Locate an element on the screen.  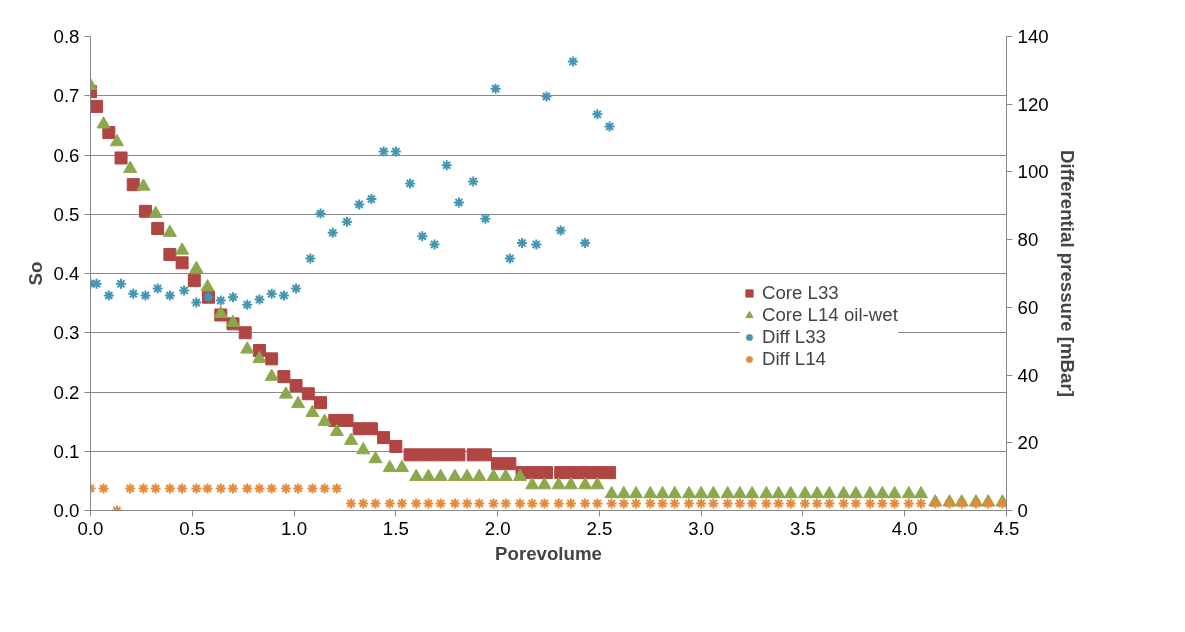
x-tick-label: 1.0 is located at coordinates (294, 528).